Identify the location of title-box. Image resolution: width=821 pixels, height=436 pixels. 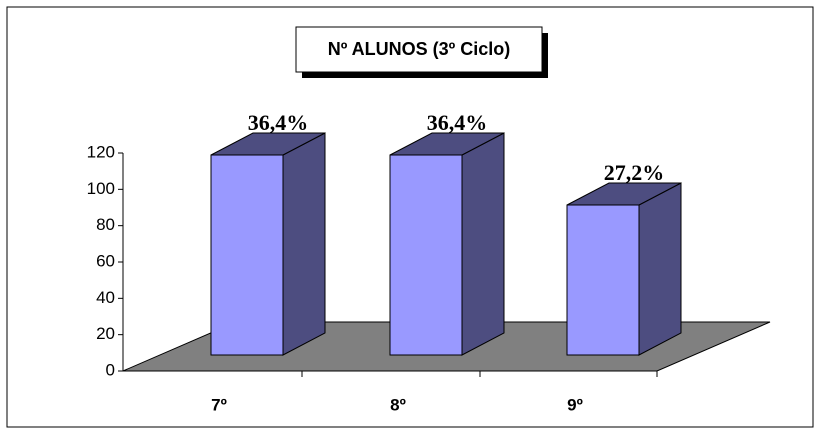
(419, 49).